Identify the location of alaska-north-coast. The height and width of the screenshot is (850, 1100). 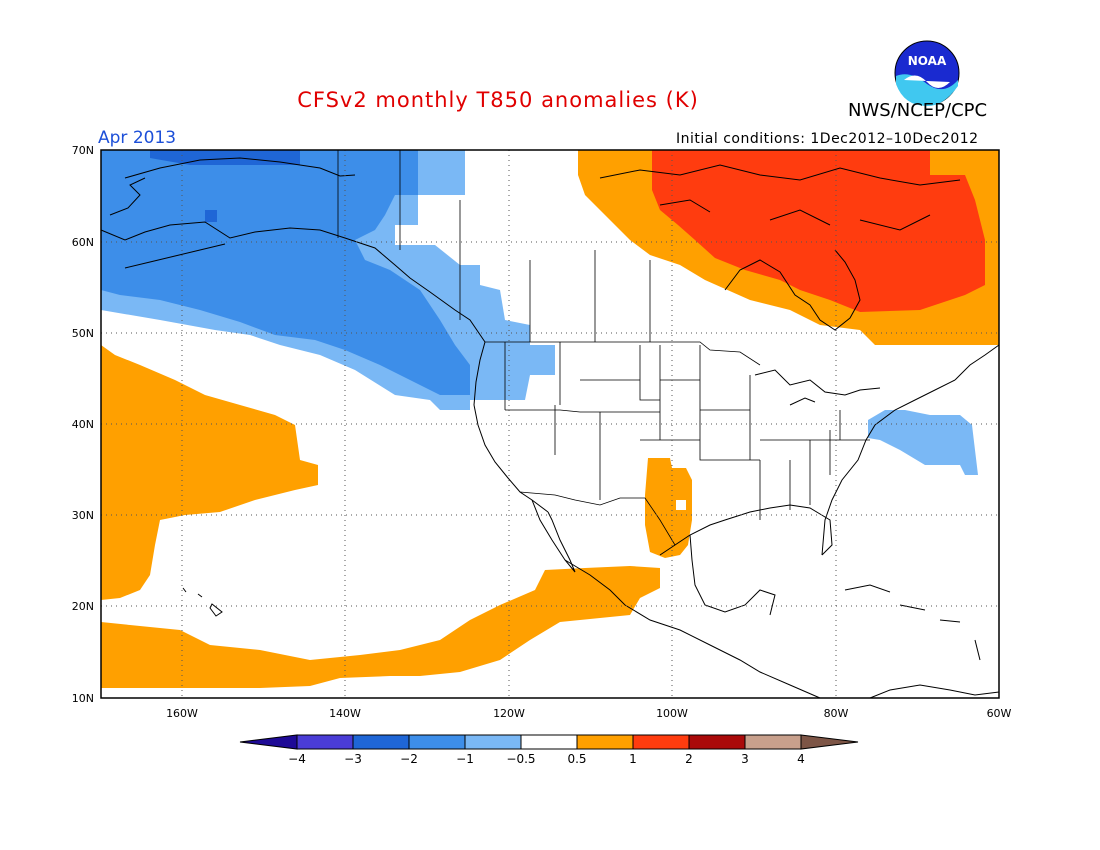
(240, 168).